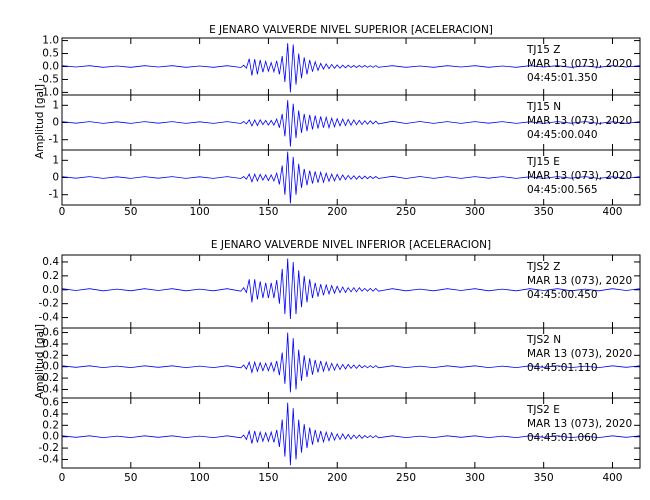  Describe the element at coordinates (562, 135) in the screenshot. I see `annotation: 04:45:00.040` at that location.